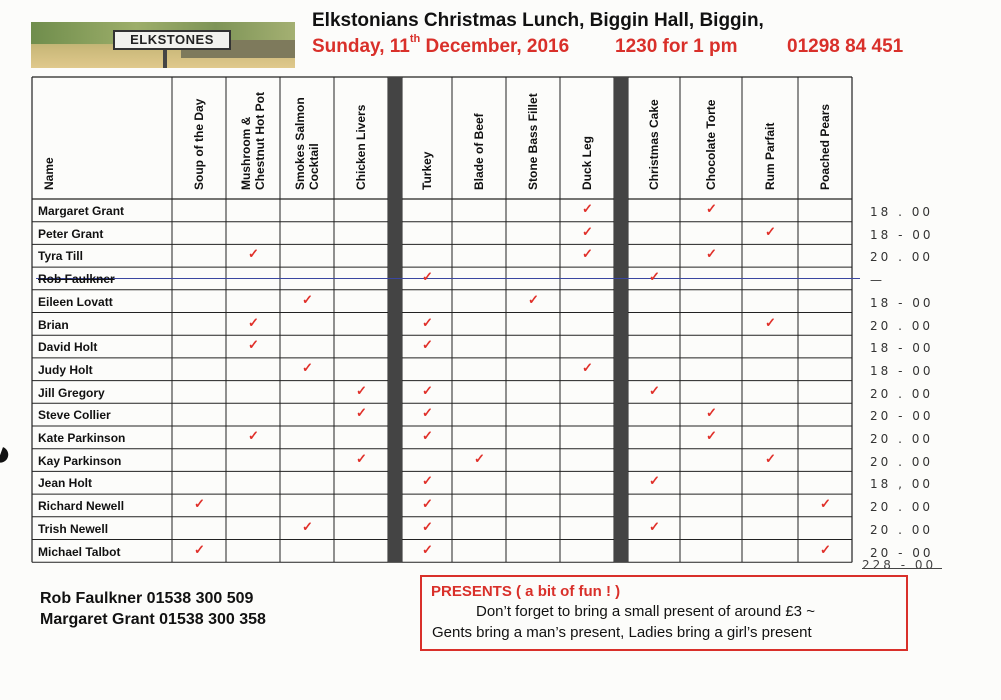 This screenshot has width=1001, height=700. What do you see at coordinates (711, 144) in the screenshot?
I see `column-header: Chocolate Torte` at bounding box center [711, 144].